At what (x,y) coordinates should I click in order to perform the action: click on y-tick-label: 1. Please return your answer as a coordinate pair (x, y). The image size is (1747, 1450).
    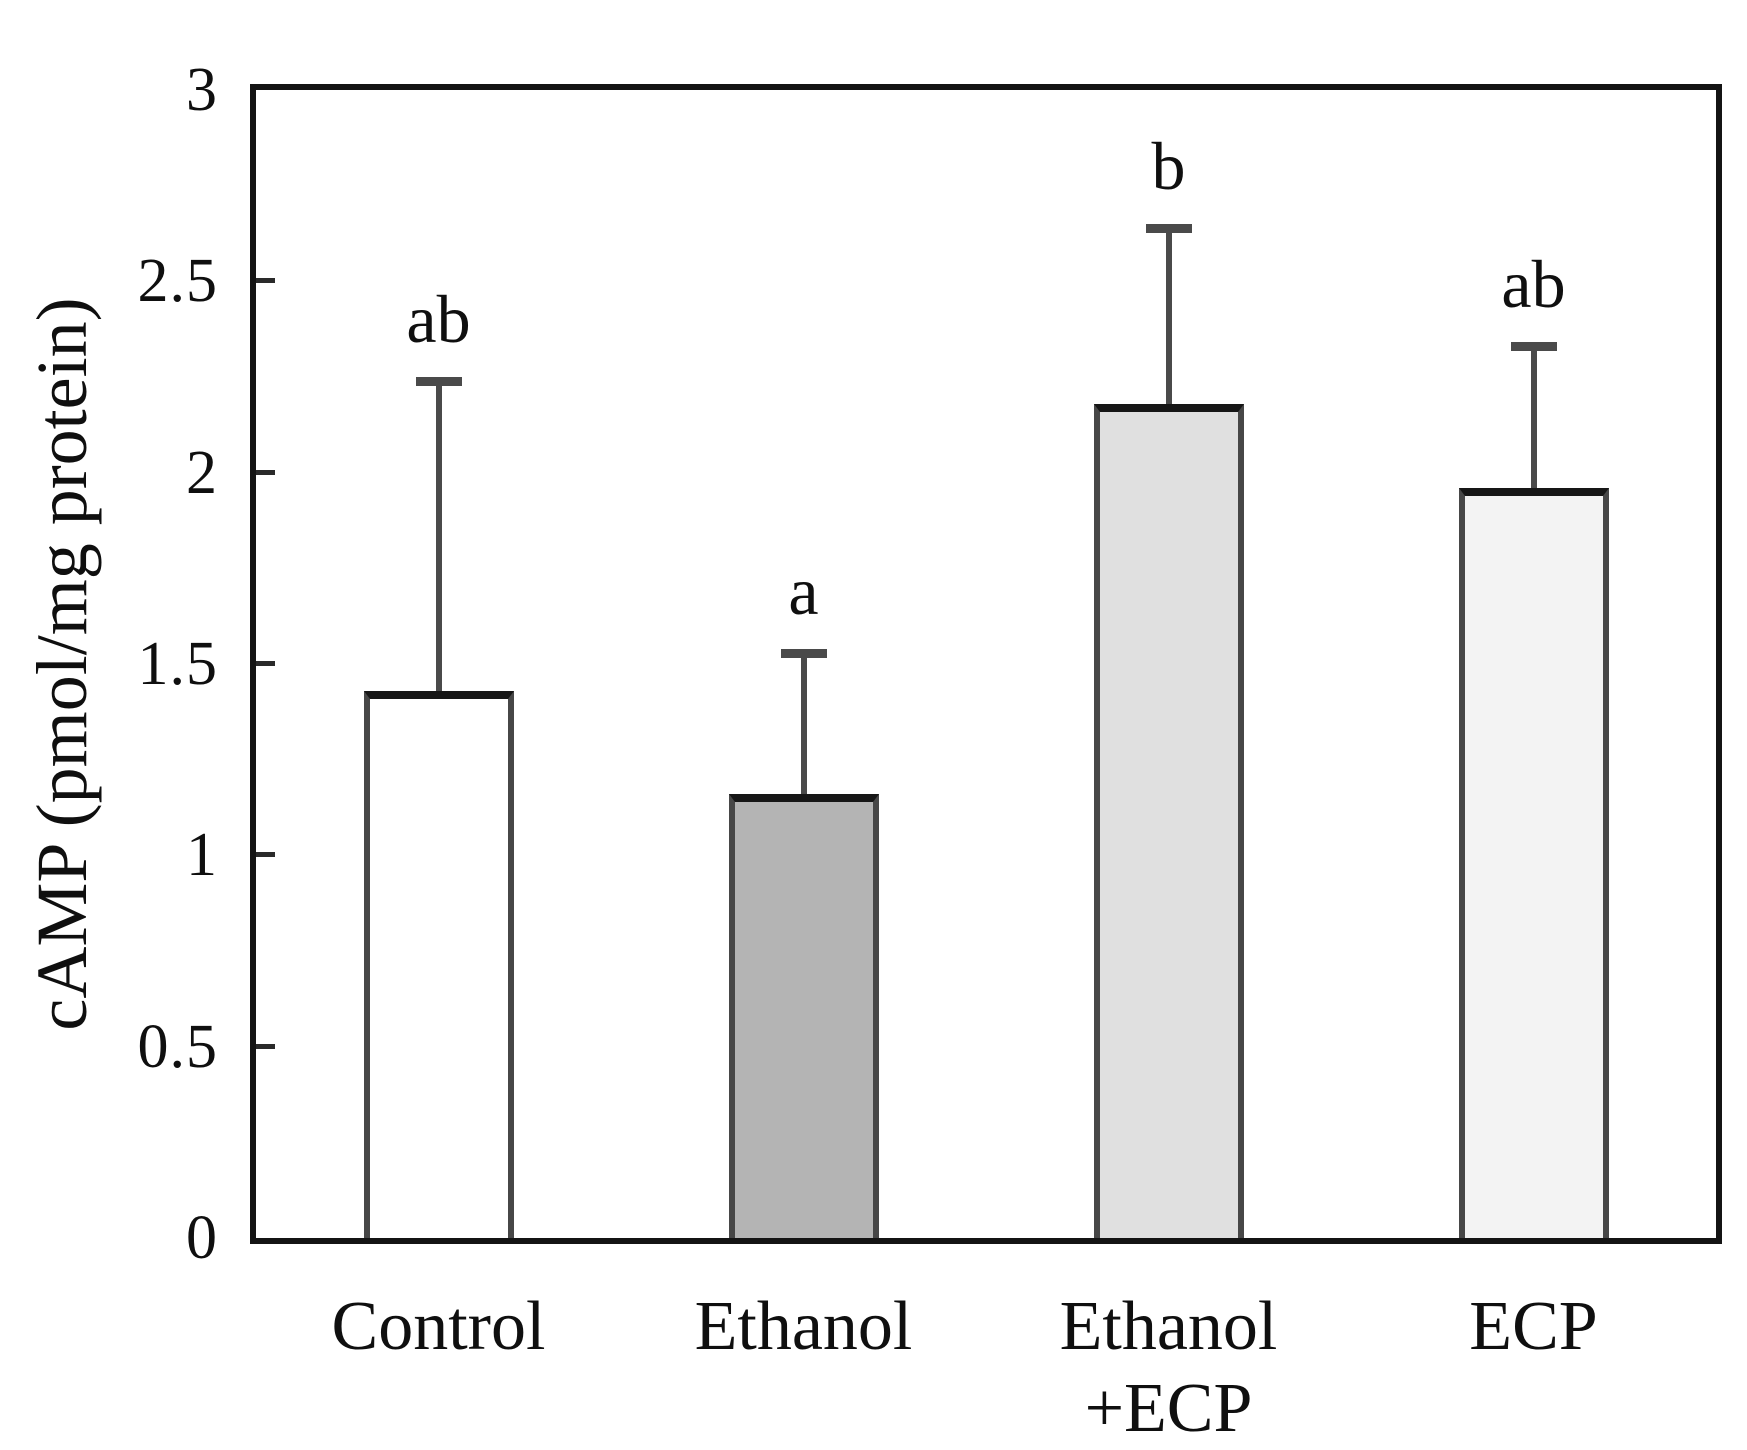
    Looking at the image, I should click on (202, 855).